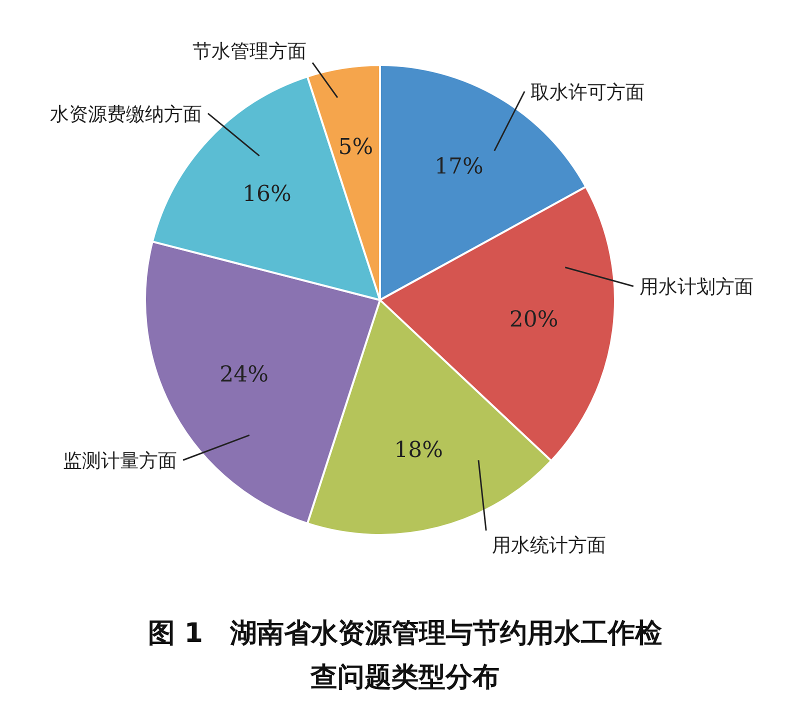 The image size is (800, 713). What do you see at coordinates (587, 92) in the screenshot?
I see `slice-label: 取水许可方面` at bounding box center [587, 92].